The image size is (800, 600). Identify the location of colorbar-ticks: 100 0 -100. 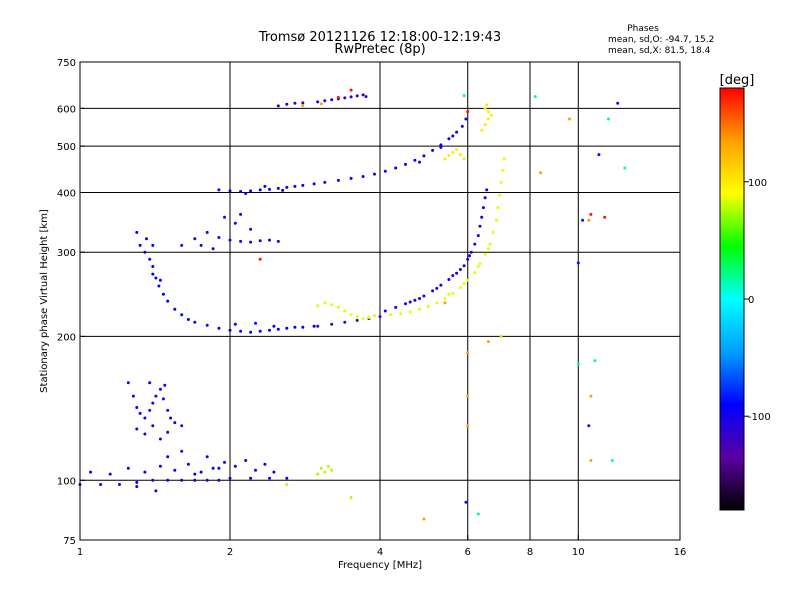
(757, 300).